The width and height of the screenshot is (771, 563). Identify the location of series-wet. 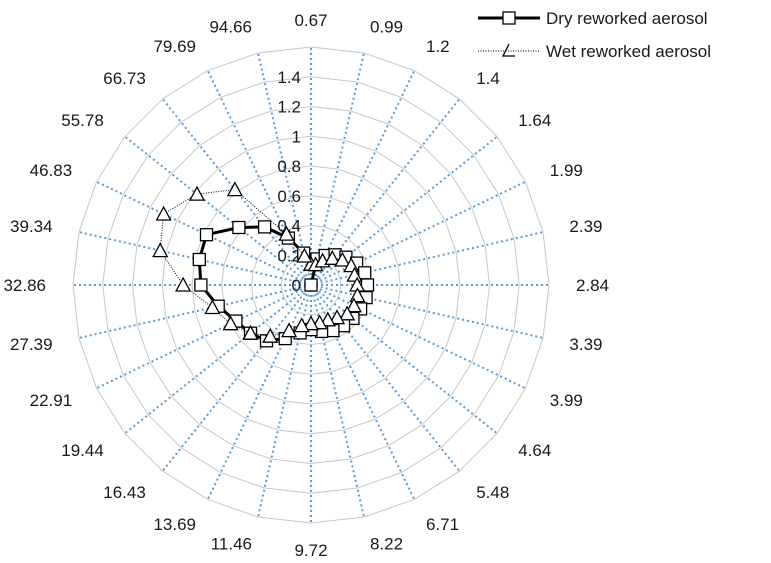
(259, 262).